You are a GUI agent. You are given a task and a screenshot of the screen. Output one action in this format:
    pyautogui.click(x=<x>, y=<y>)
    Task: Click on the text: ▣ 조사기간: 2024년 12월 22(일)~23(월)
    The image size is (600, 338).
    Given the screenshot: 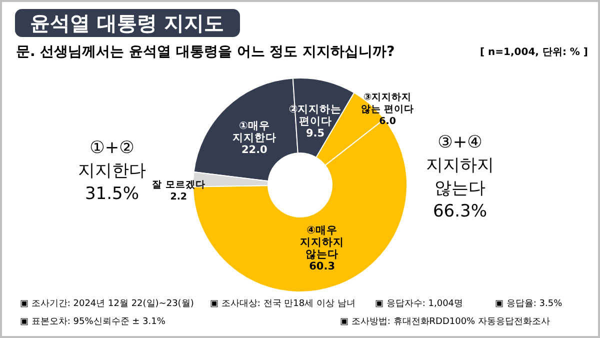 What is the action you would take?
    pyautogui.click(x=107, y=304)
    